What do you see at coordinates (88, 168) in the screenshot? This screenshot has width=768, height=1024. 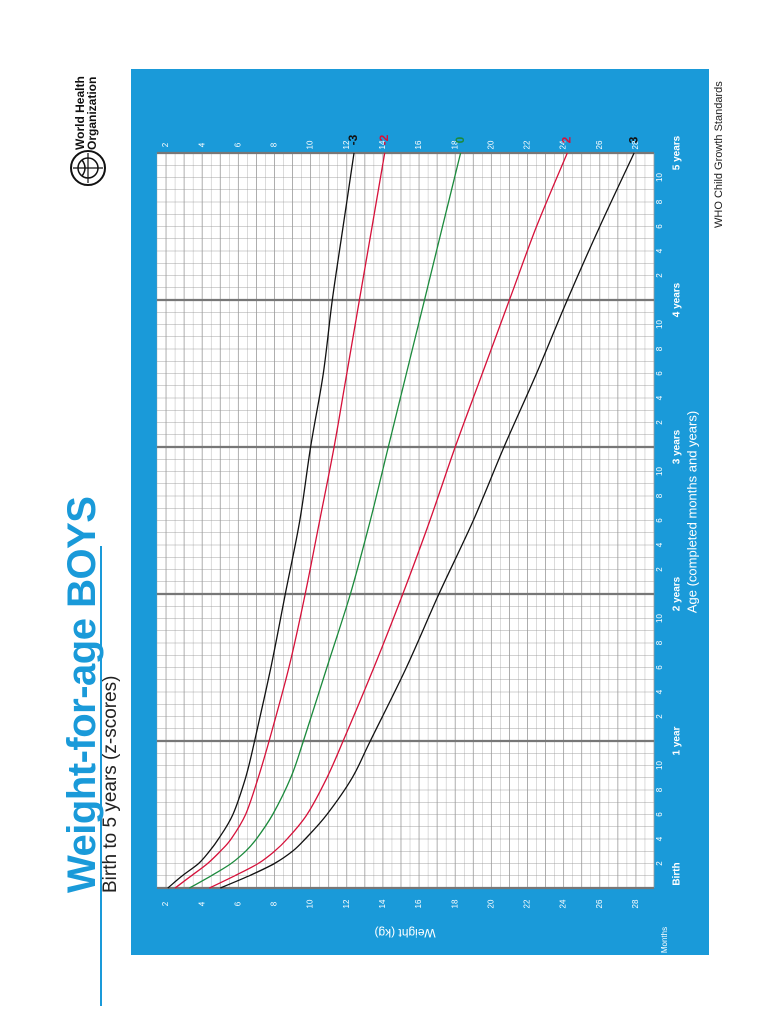 I see `who-emblem-icon` at bounding box center [88, 168].